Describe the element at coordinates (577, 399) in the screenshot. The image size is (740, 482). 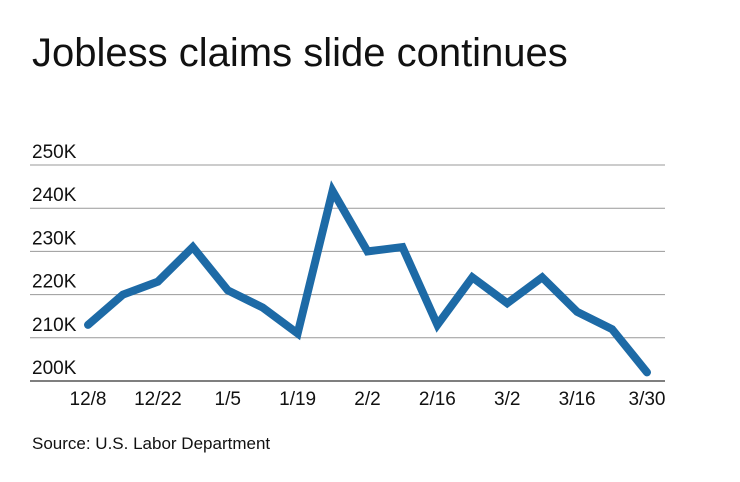
I see `x-tick-label: 3/16` at that location.